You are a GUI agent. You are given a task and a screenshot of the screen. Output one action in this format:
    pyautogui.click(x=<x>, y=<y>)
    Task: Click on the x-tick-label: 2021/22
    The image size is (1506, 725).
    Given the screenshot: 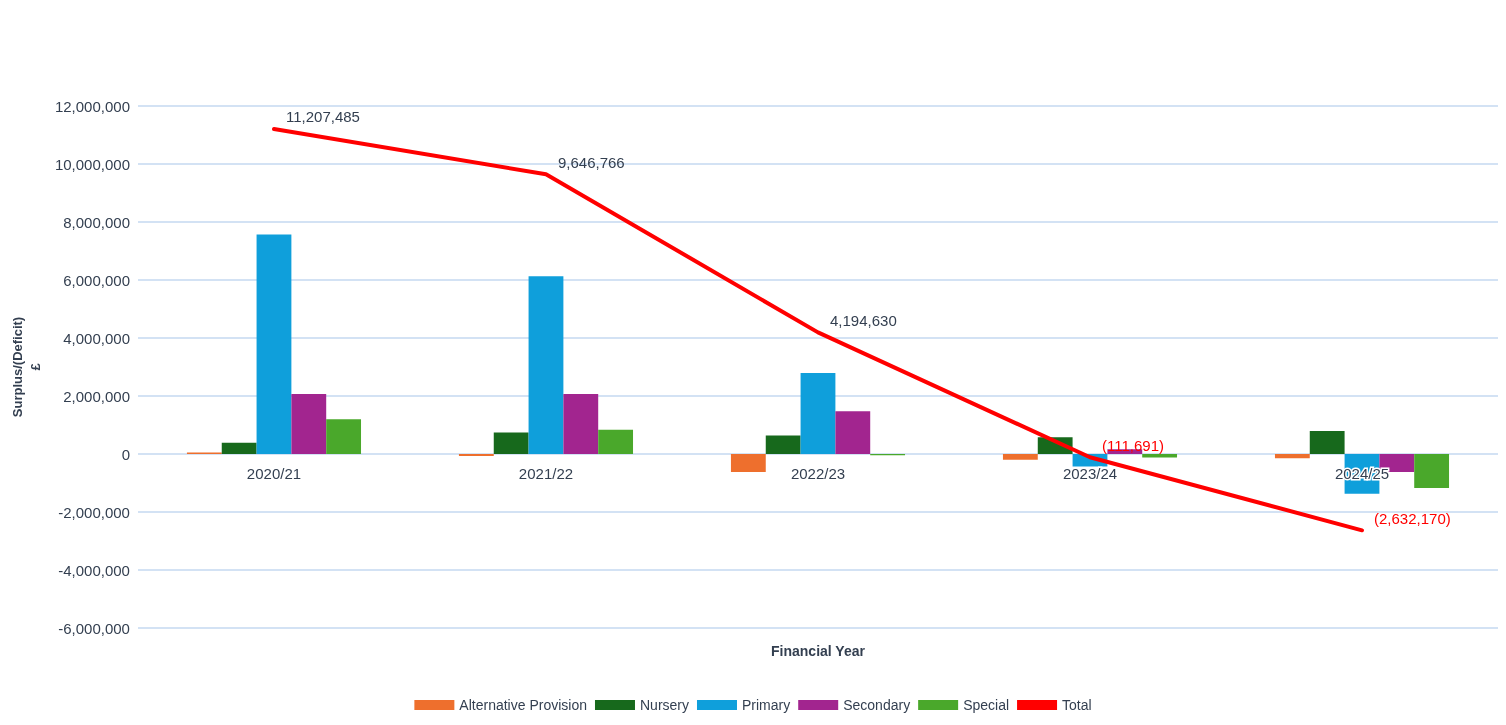 What is the action you would take?
    pyautogui.click(x=546, y=473)
    